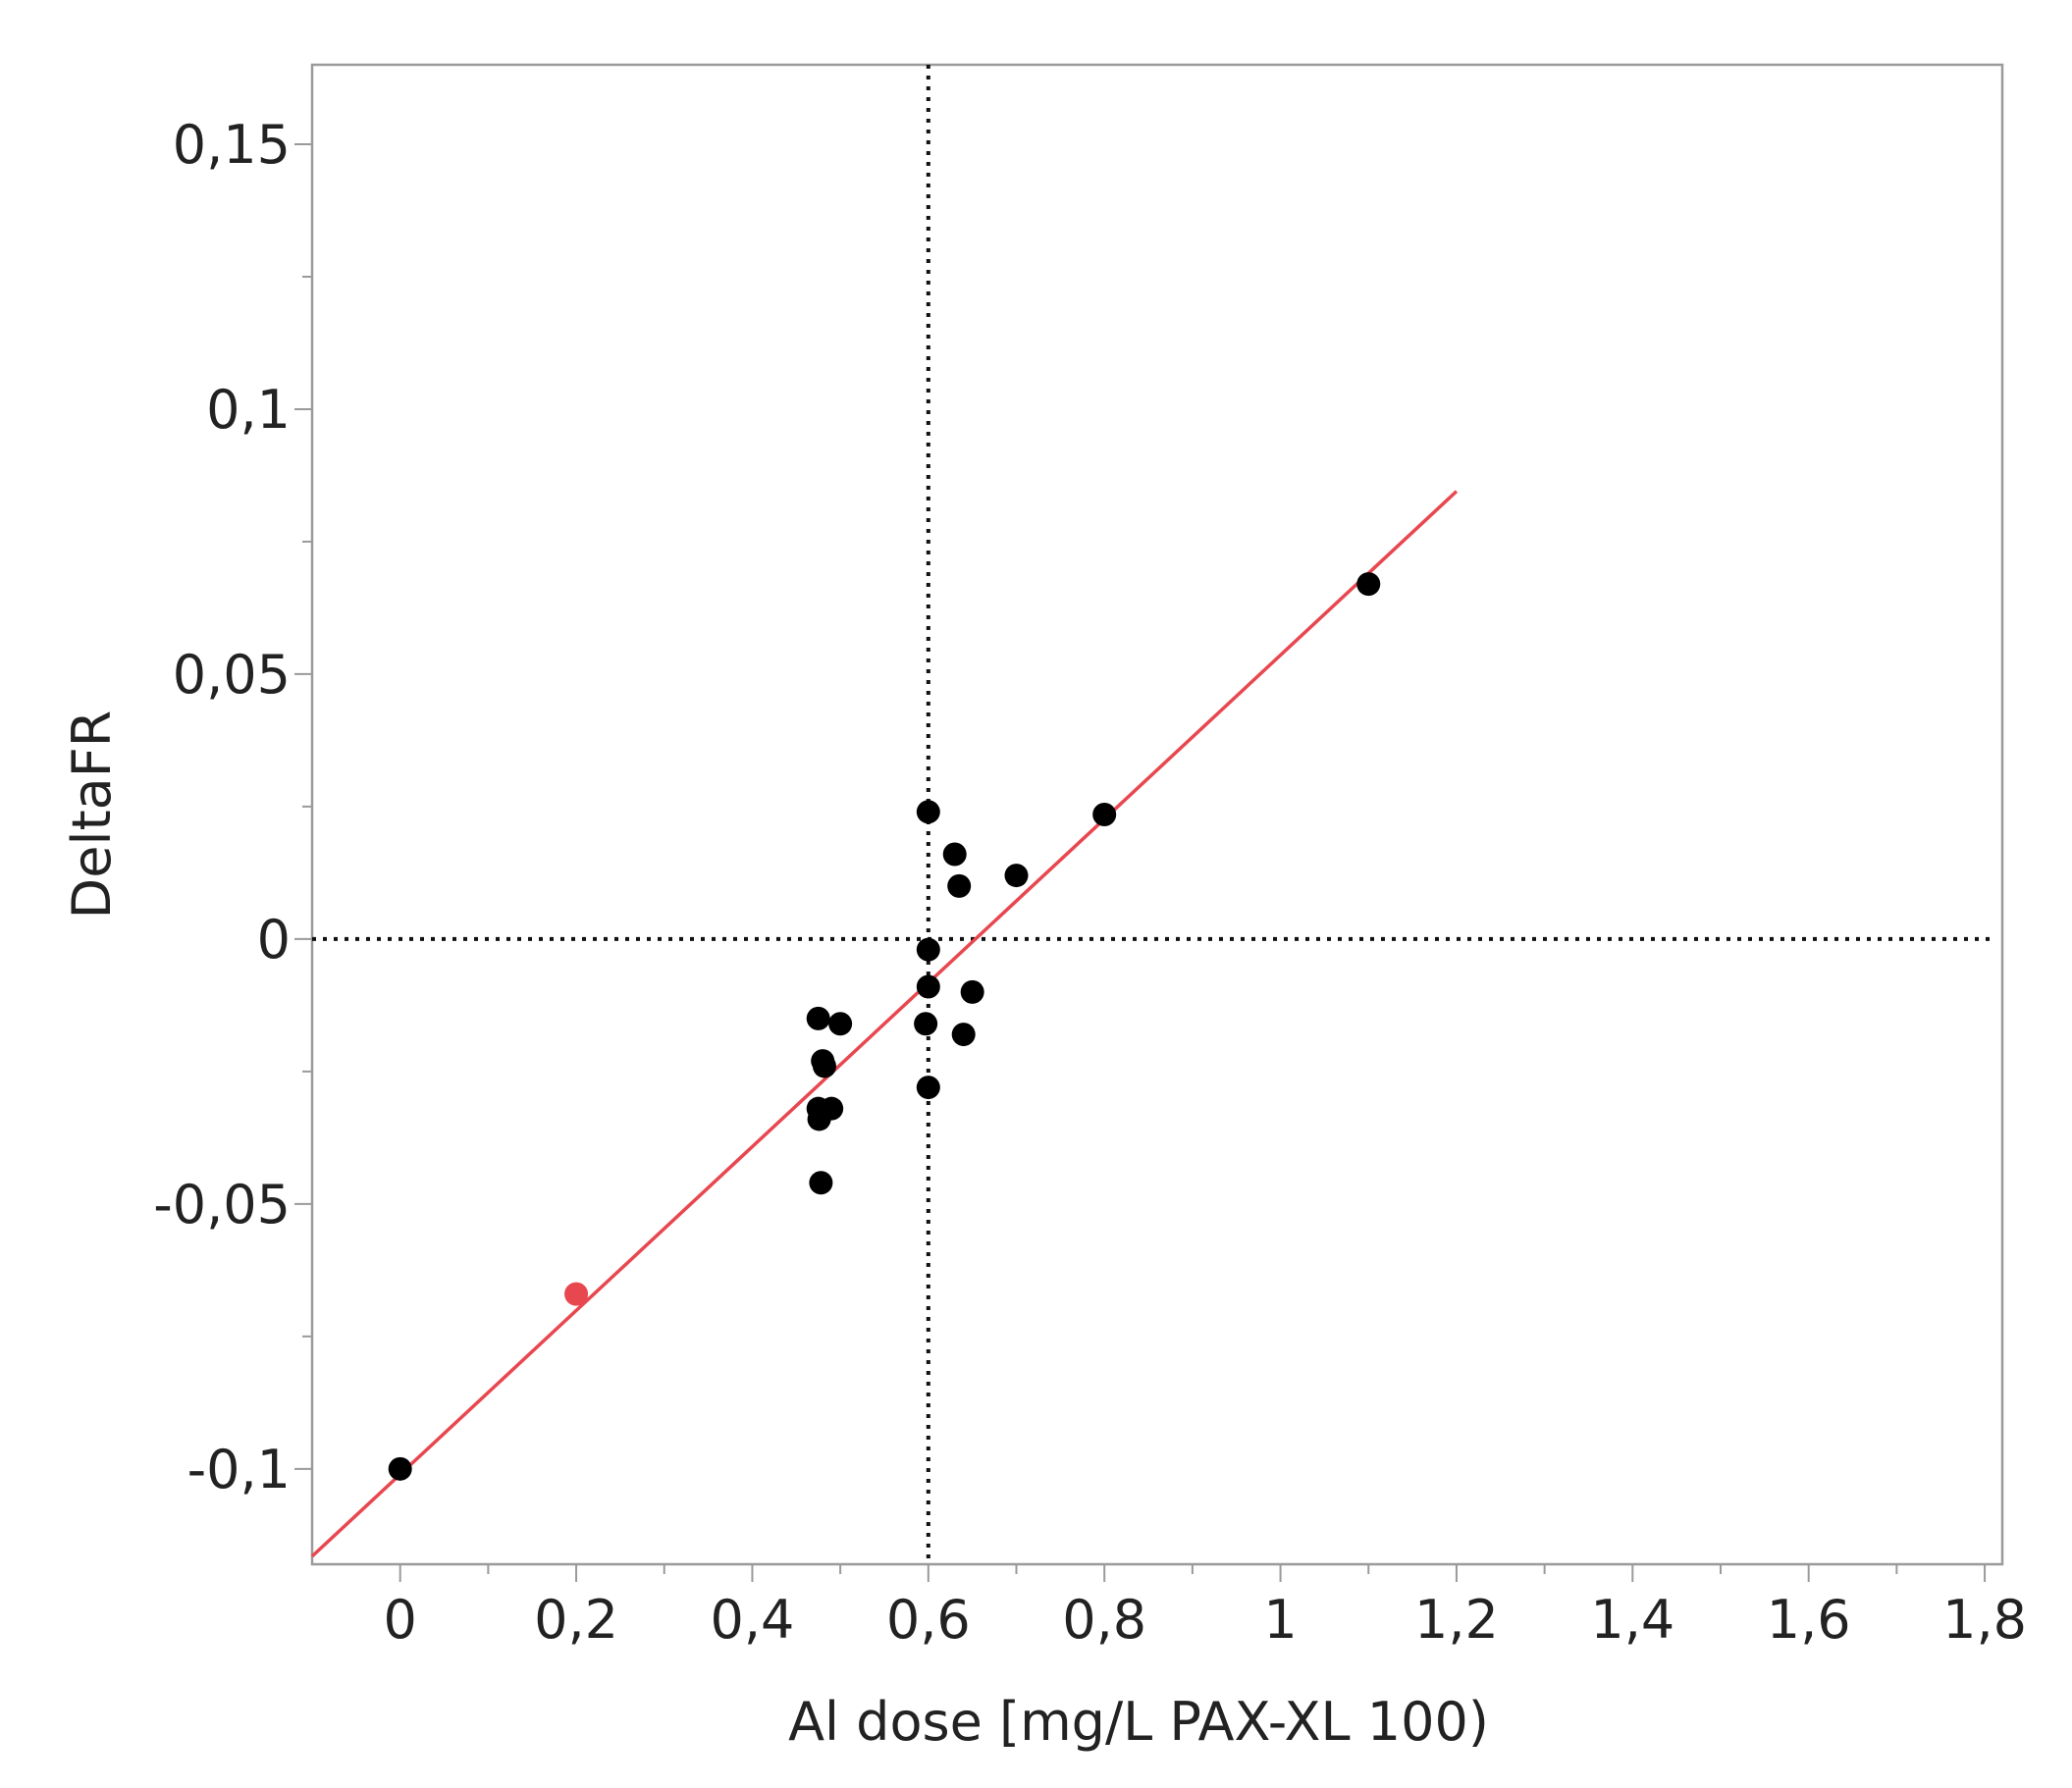  Describe the element at coordinates (1632, 1620) in the screenshot. I see `x-tick-label: 1,4` at that location.